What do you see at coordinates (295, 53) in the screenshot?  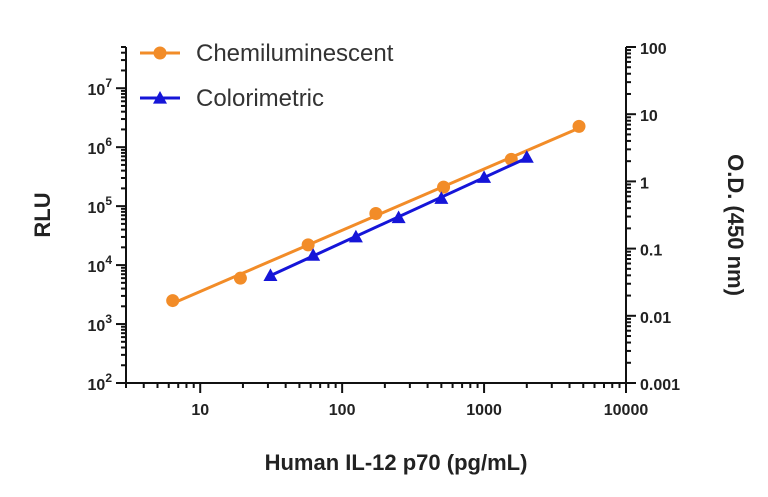 I see `legend-label: Chemiluminescent` at bounding box center [295, 53].